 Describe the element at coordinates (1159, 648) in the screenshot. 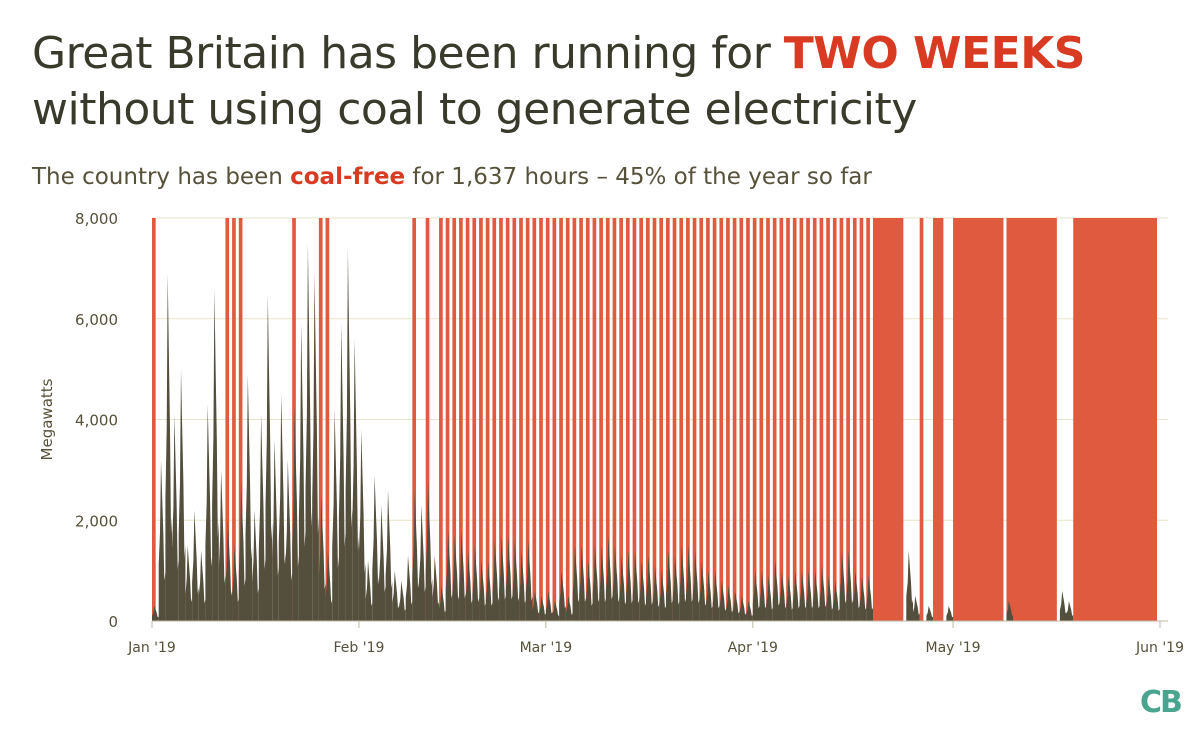

I see `x-tick-label: Jun '19` at that location.